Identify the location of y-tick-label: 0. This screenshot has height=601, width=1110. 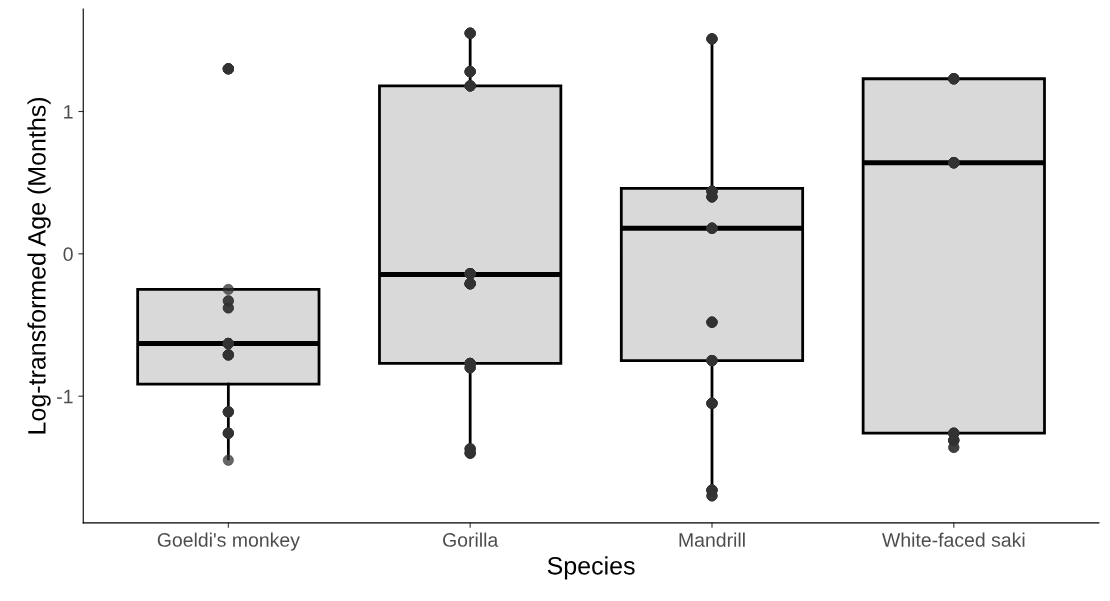
(68, 254).